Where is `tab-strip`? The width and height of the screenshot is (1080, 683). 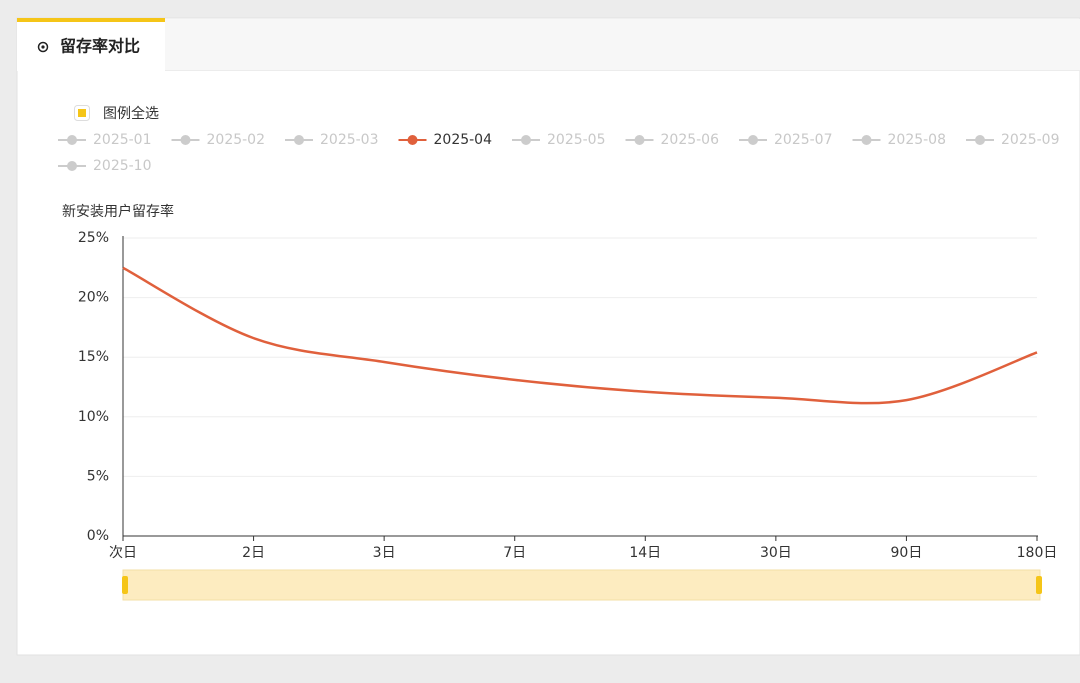
tab-strip is located at coordinates (622, 44).